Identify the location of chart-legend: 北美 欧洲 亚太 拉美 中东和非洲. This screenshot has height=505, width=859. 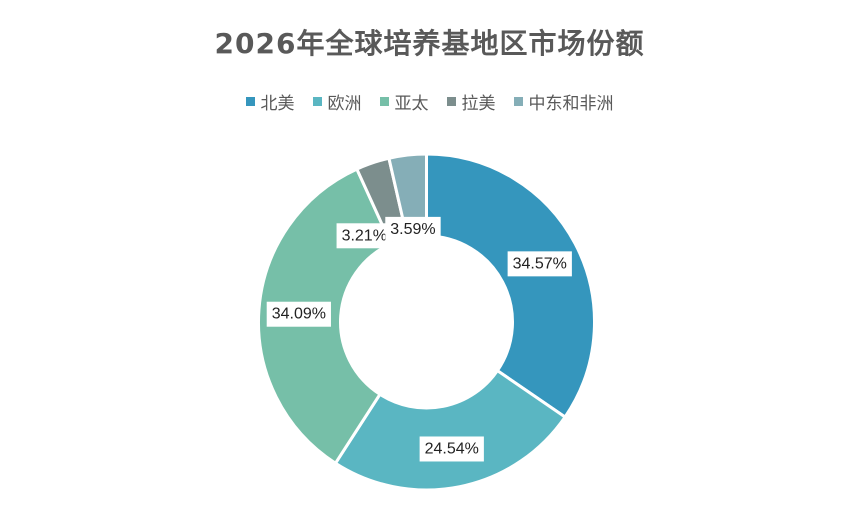
(429, 101).